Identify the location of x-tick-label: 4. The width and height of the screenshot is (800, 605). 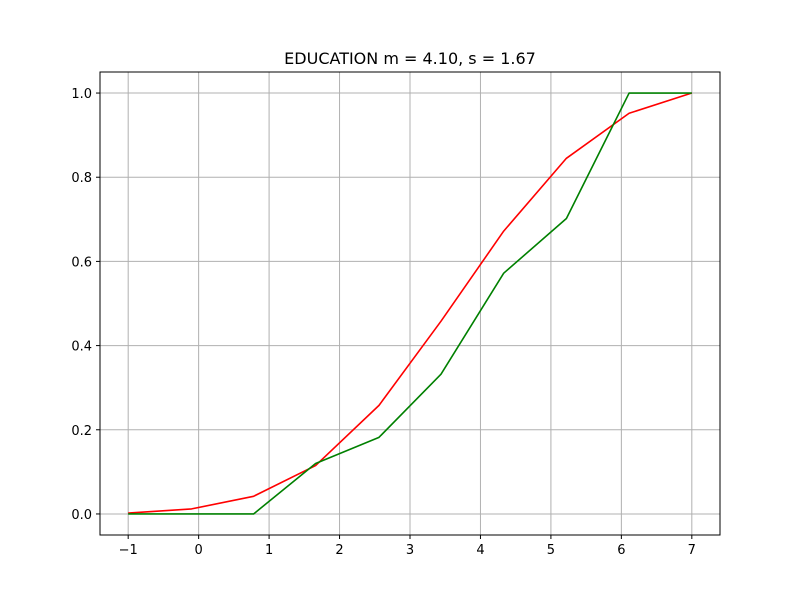
(480, 550).